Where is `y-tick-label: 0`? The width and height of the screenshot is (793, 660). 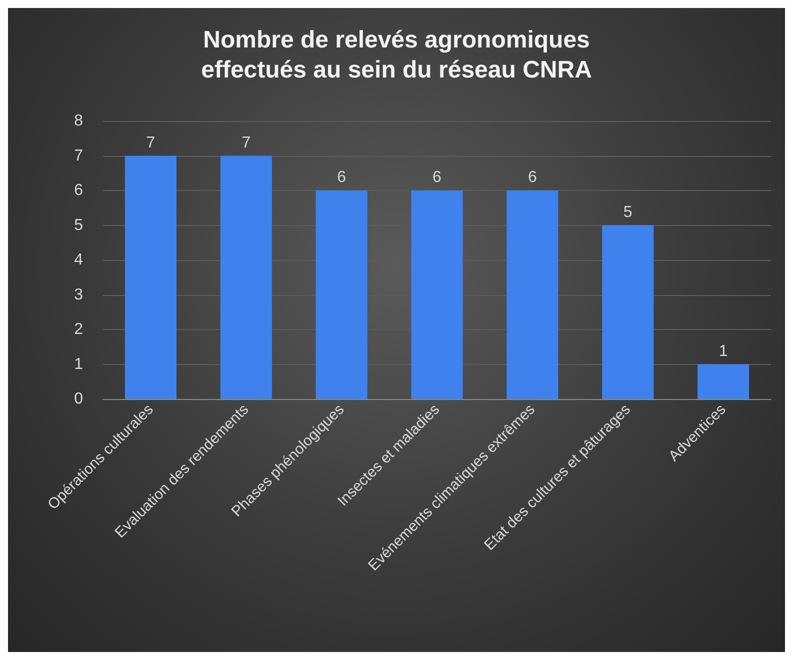 y-tick-label: 0 is located at coordinates (79, 399).